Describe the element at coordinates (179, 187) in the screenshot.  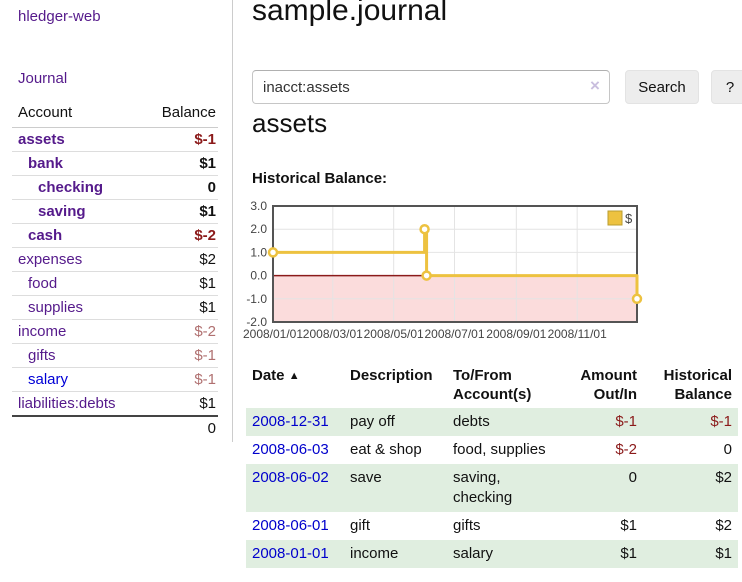
I see `account-balance: 0` at that location.